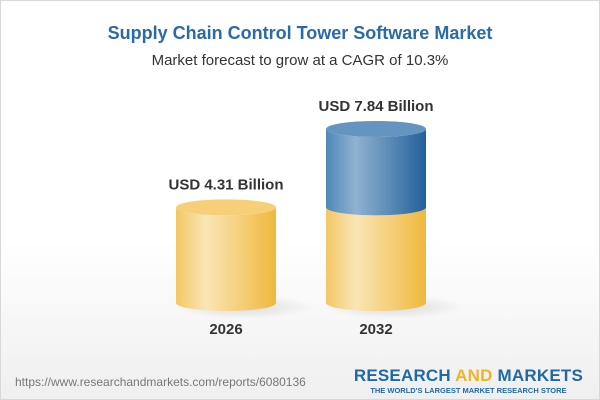  Describe the element at coordinates (226, 259) in the screenshot. I see `cylinder-body` at that location.